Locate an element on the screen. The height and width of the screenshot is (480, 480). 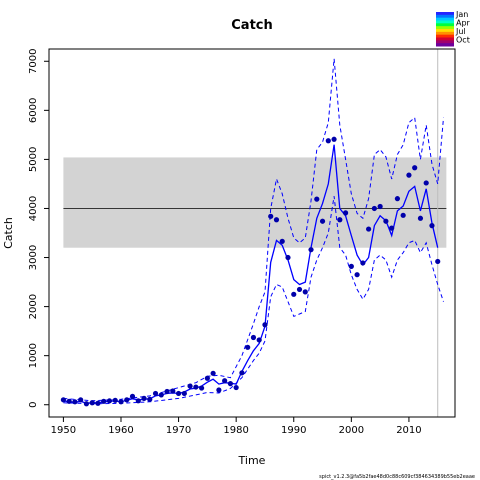
y-axis: 0 1000 2000 3000 4000 5000 6000 7000 is located at coordinates (38, 228).